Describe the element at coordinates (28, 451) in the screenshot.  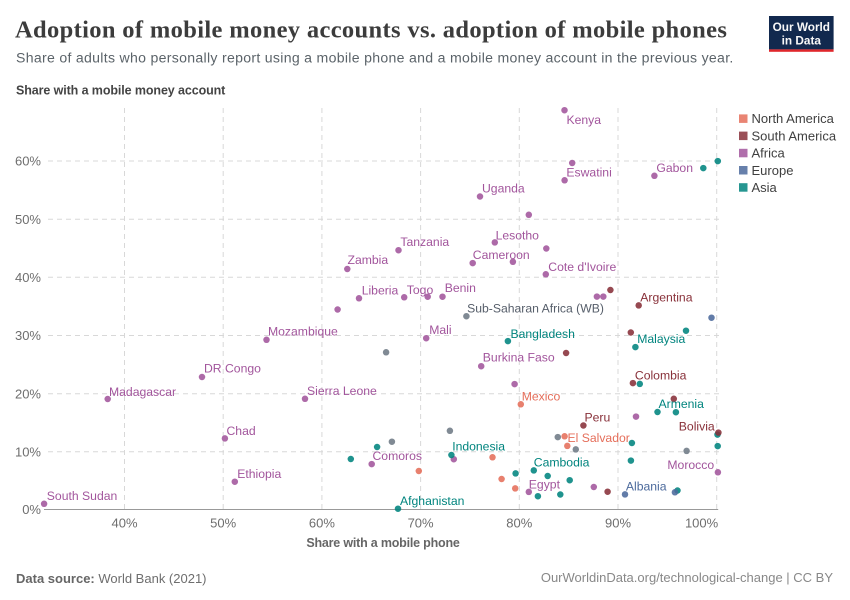
I see `svg-text: 10%` at that location.